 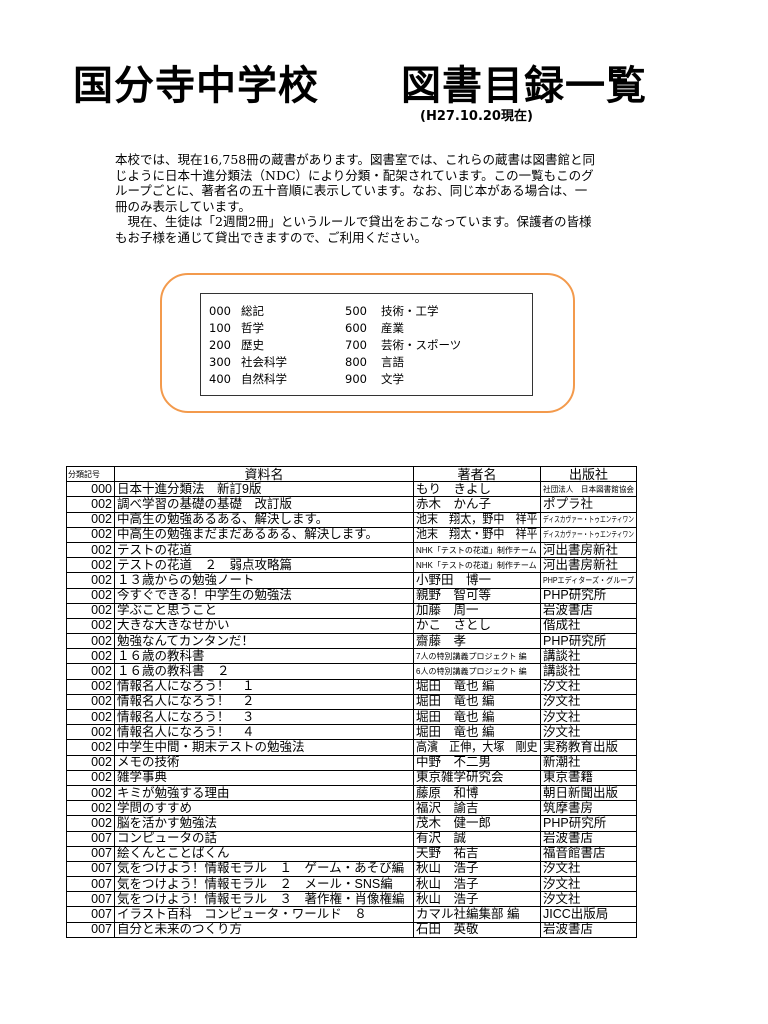 What do you see at coordinates (471, 656) in the screenshot?
I see `cell-author-text: 7人の特別講義プロジェクト 編` at bounding box center [471, 656].